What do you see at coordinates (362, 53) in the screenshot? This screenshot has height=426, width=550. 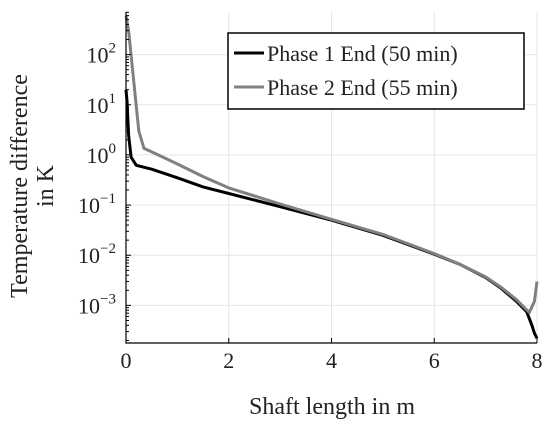 I see `legend-label-phase-1: Phase 1 End (50 min)` at bounding box center [362, 53].